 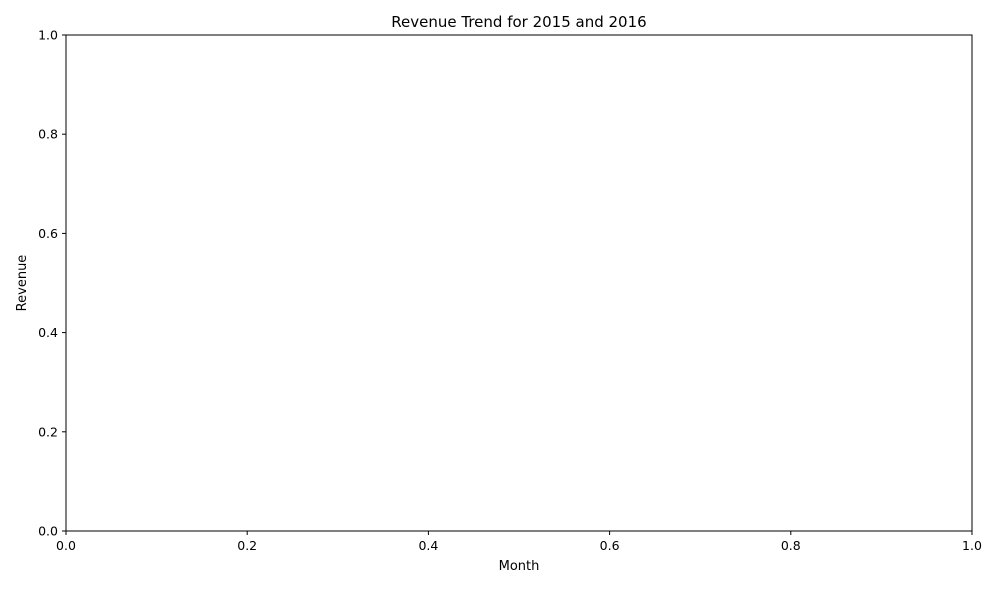 What do you see at coordinates (519, 542) in the screenshot?
I see `x-axis: 0.0 0.2 0.4 0.6 0.8 1.0` at bounding box center [519, 542].